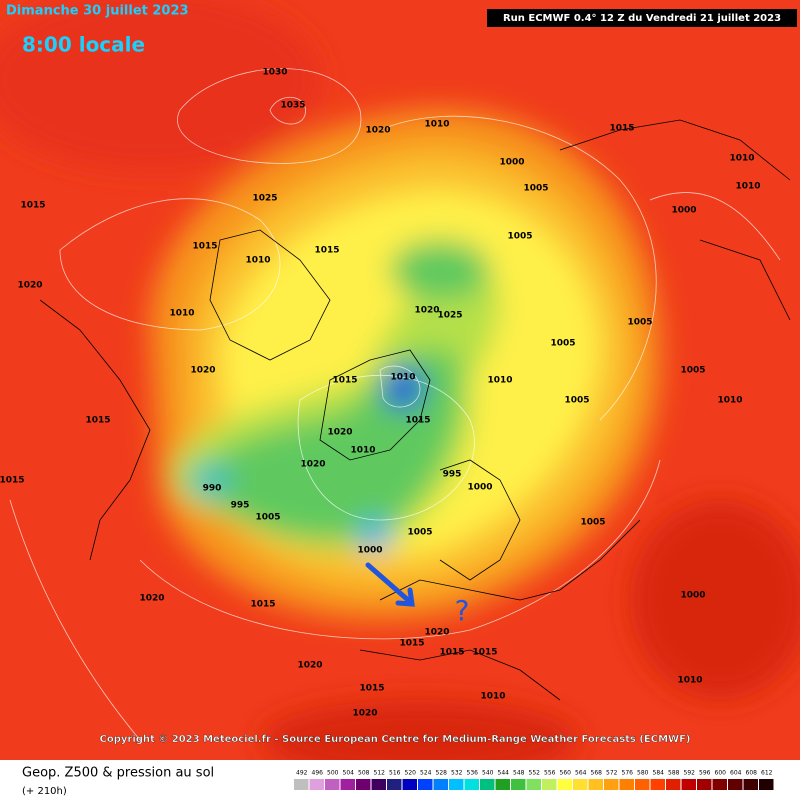 Image resolution: width=800 pixels, height=804 pixels. Describe the element at coordinates (417, 594) in the screenshot. I see `annotation-arrow: ?` at that location.